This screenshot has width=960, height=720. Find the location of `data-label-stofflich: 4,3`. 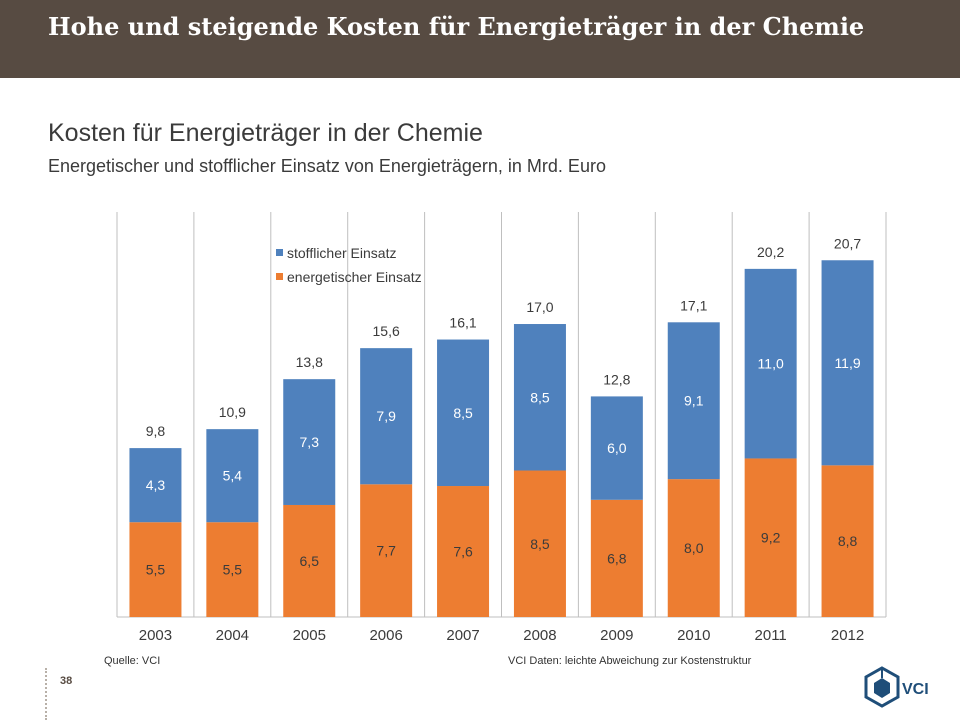

data-label-stofflich: 4,3 is located at coordinates (156, 485).